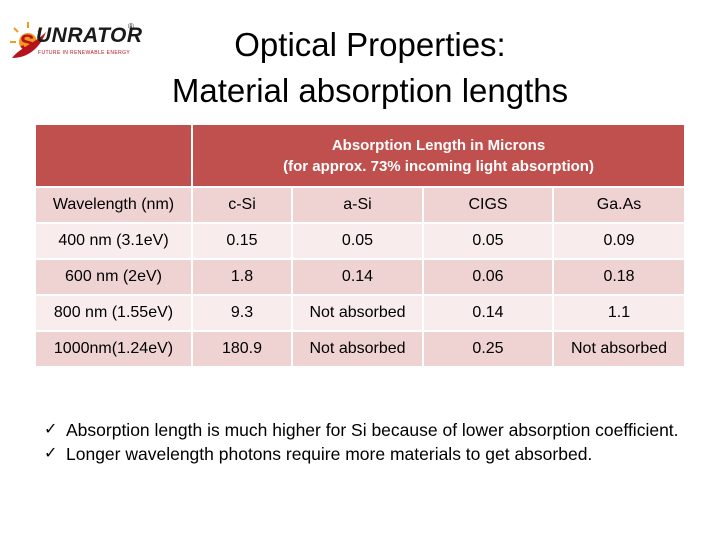 The width and height of the screenshot is (720, 540). I want to click on col-header-gaas: Ga.As, so click(618, 204).